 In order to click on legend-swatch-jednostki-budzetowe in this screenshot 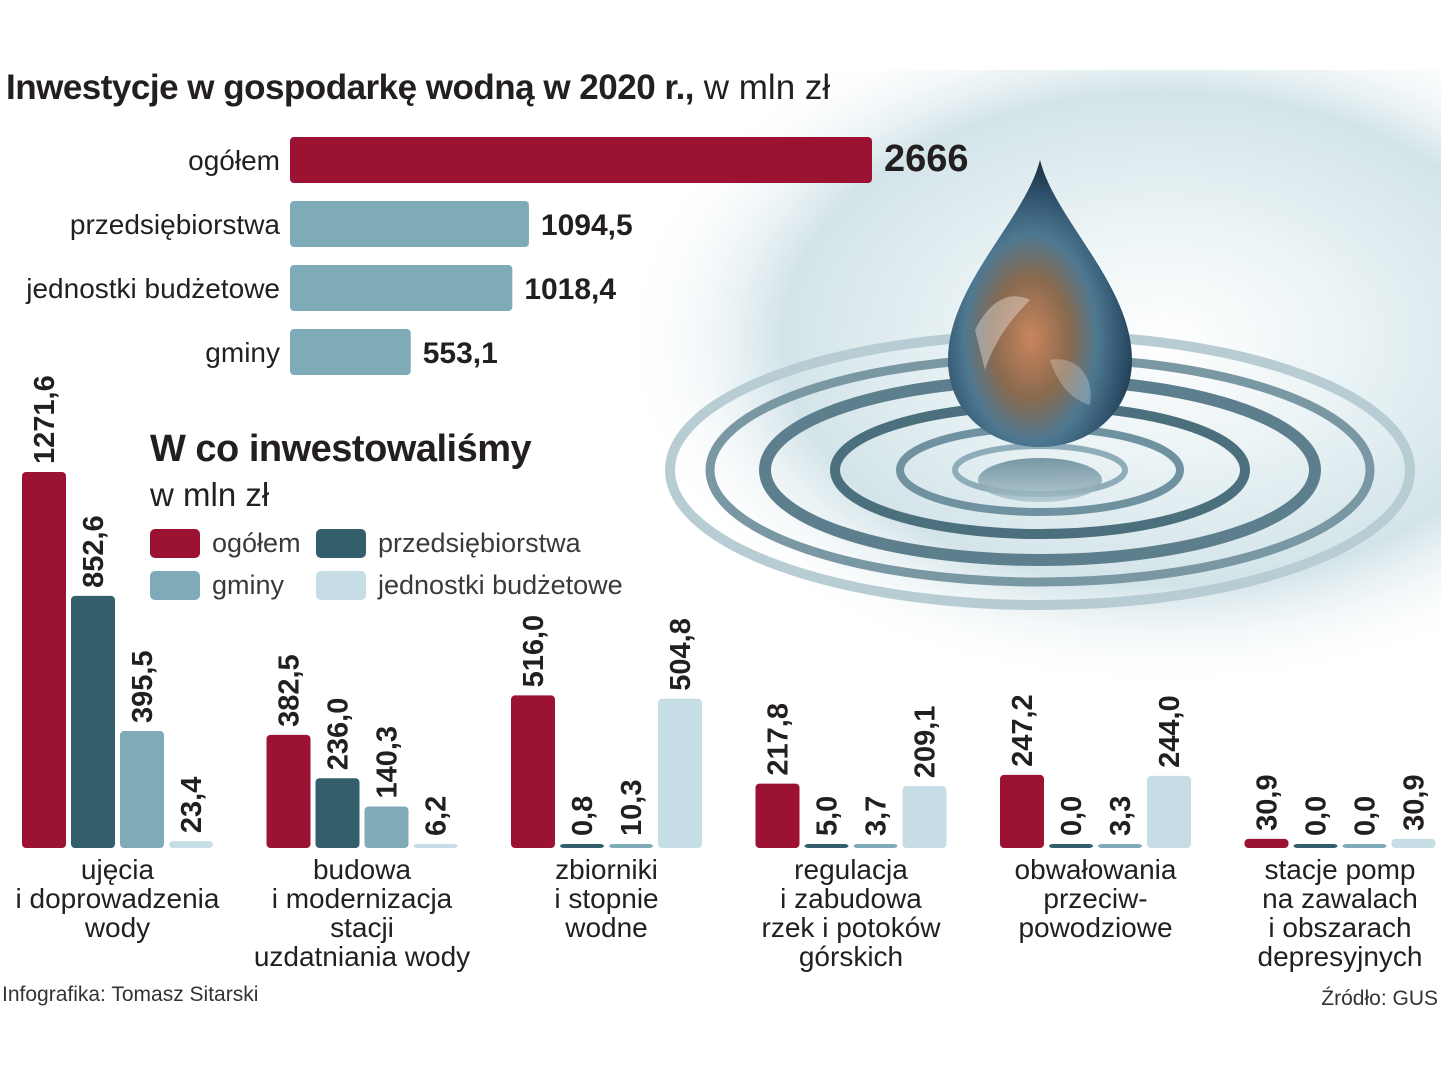, I will do `click(341, 585)`.